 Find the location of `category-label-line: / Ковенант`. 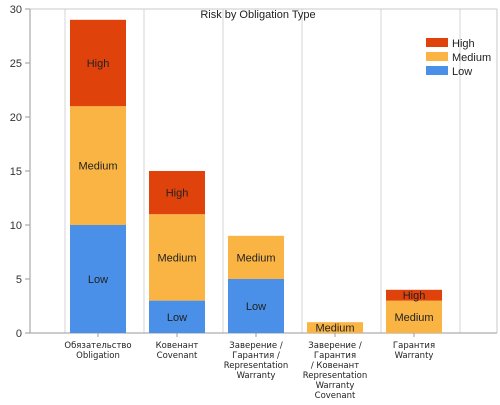

category-label-line: / Ковенант is located at coordinates (335, 366).